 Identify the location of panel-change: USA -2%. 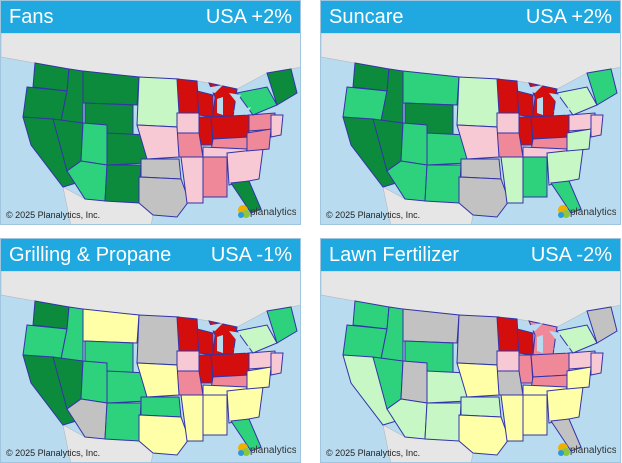
(571, 255).